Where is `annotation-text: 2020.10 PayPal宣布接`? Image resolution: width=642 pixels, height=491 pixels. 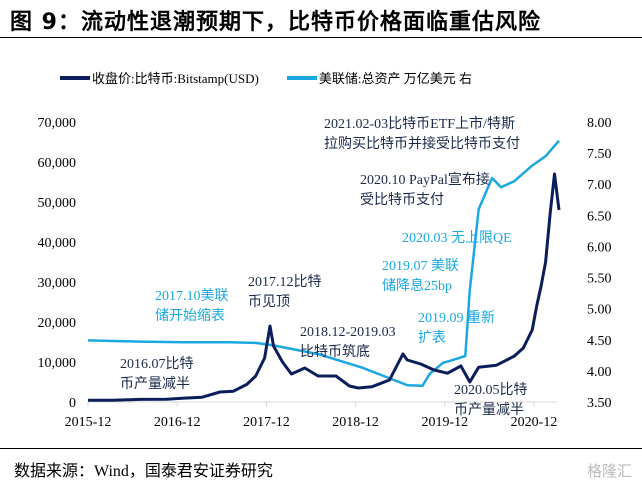
annotation-text: 2020.10 PayPal宣布接 is located at coordinates (425, 179).